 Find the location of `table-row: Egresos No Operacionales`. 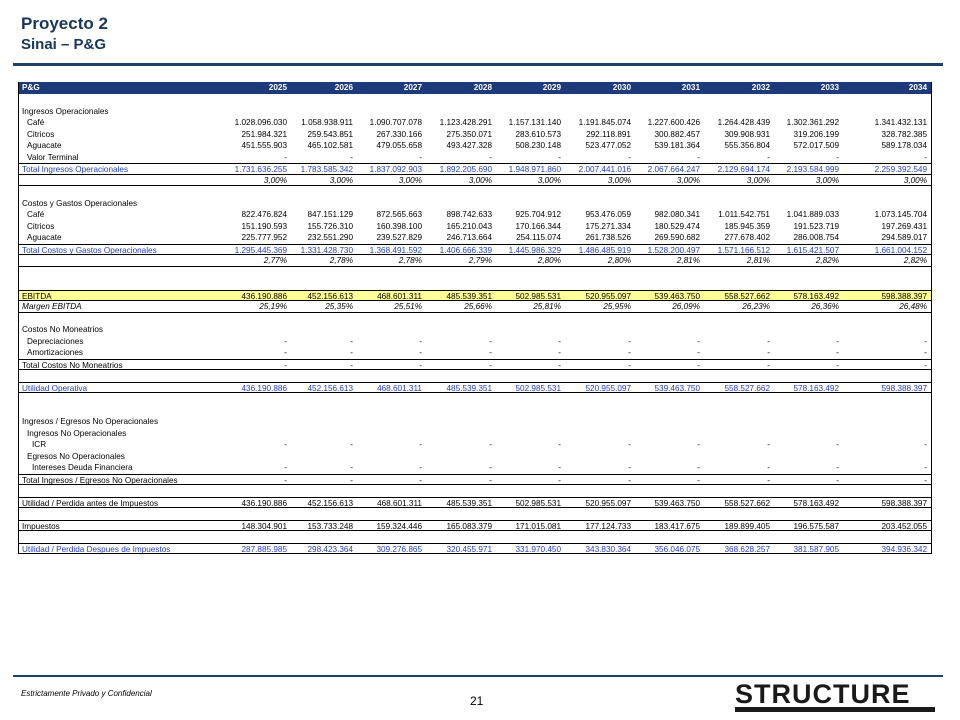

table-row: Egresos No Operacionales is located at coordinates (475, 457).